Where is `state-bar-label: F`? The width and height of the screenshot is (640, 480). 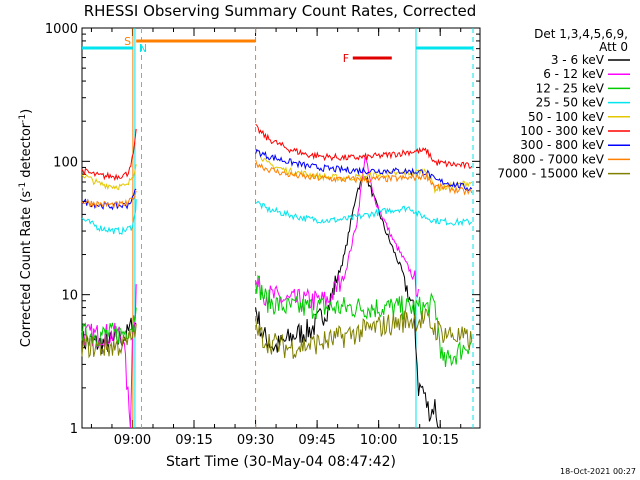
state-bar-label: F is located at coordinates (346, 58).